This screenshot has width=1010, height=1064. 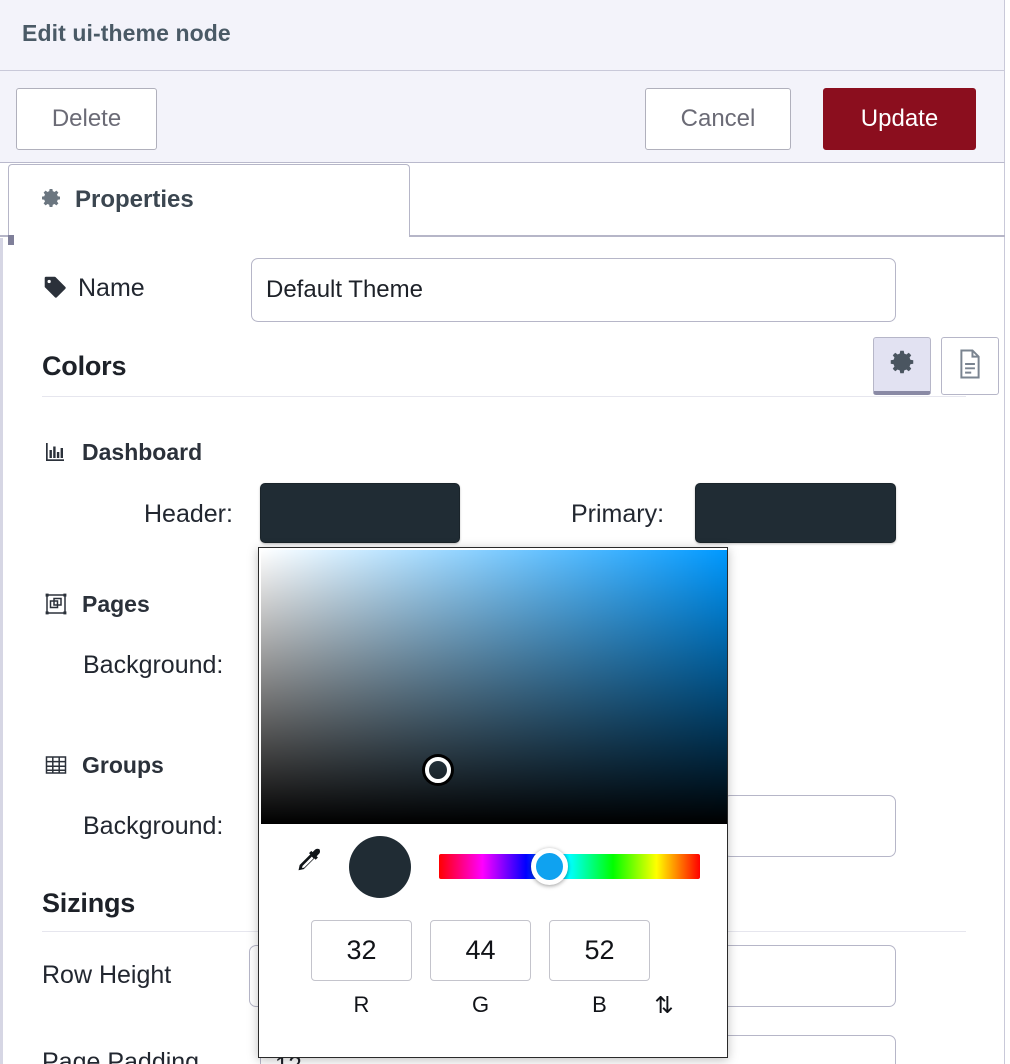 I want to click on table-grid-icon, so click(x=56, y=767).